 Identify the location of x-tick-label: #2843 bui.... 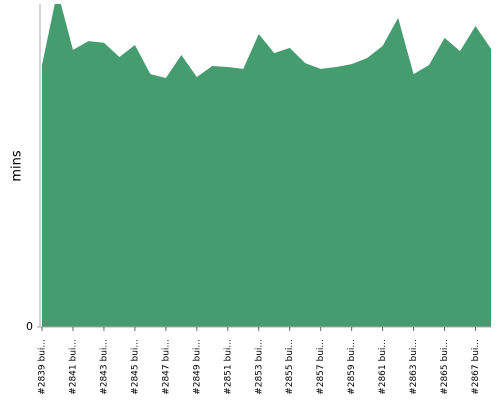
(104, 367).